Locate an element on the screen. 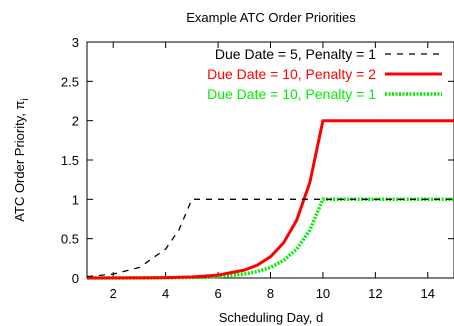 This screenshot has width=454, height=326. x-tick-label: 4 is located at coordinates (165, 293).